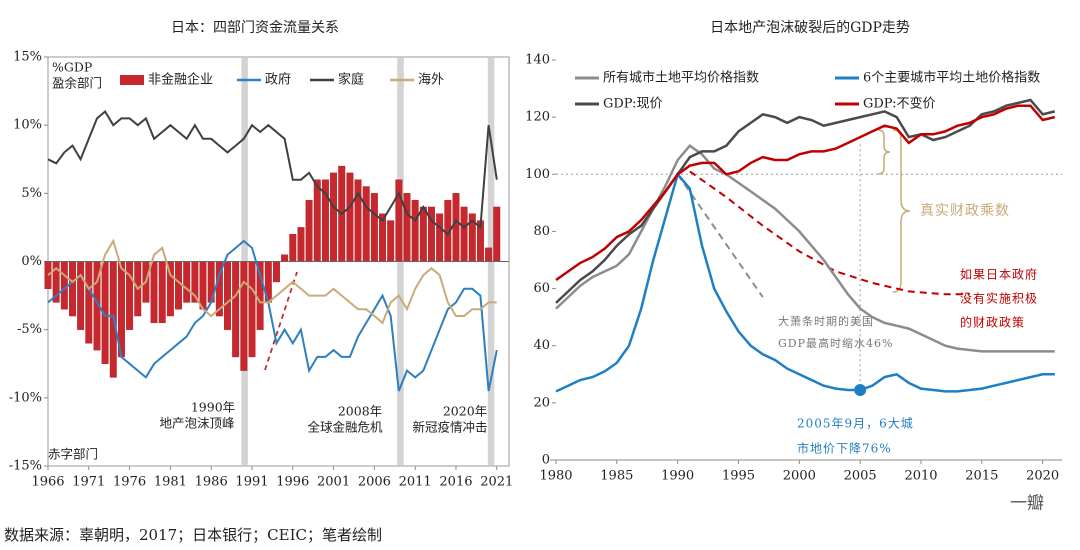  Describe the element at coordinates (47, 482) in the screenshot. I see `x-tick-label: 1966` at that location.